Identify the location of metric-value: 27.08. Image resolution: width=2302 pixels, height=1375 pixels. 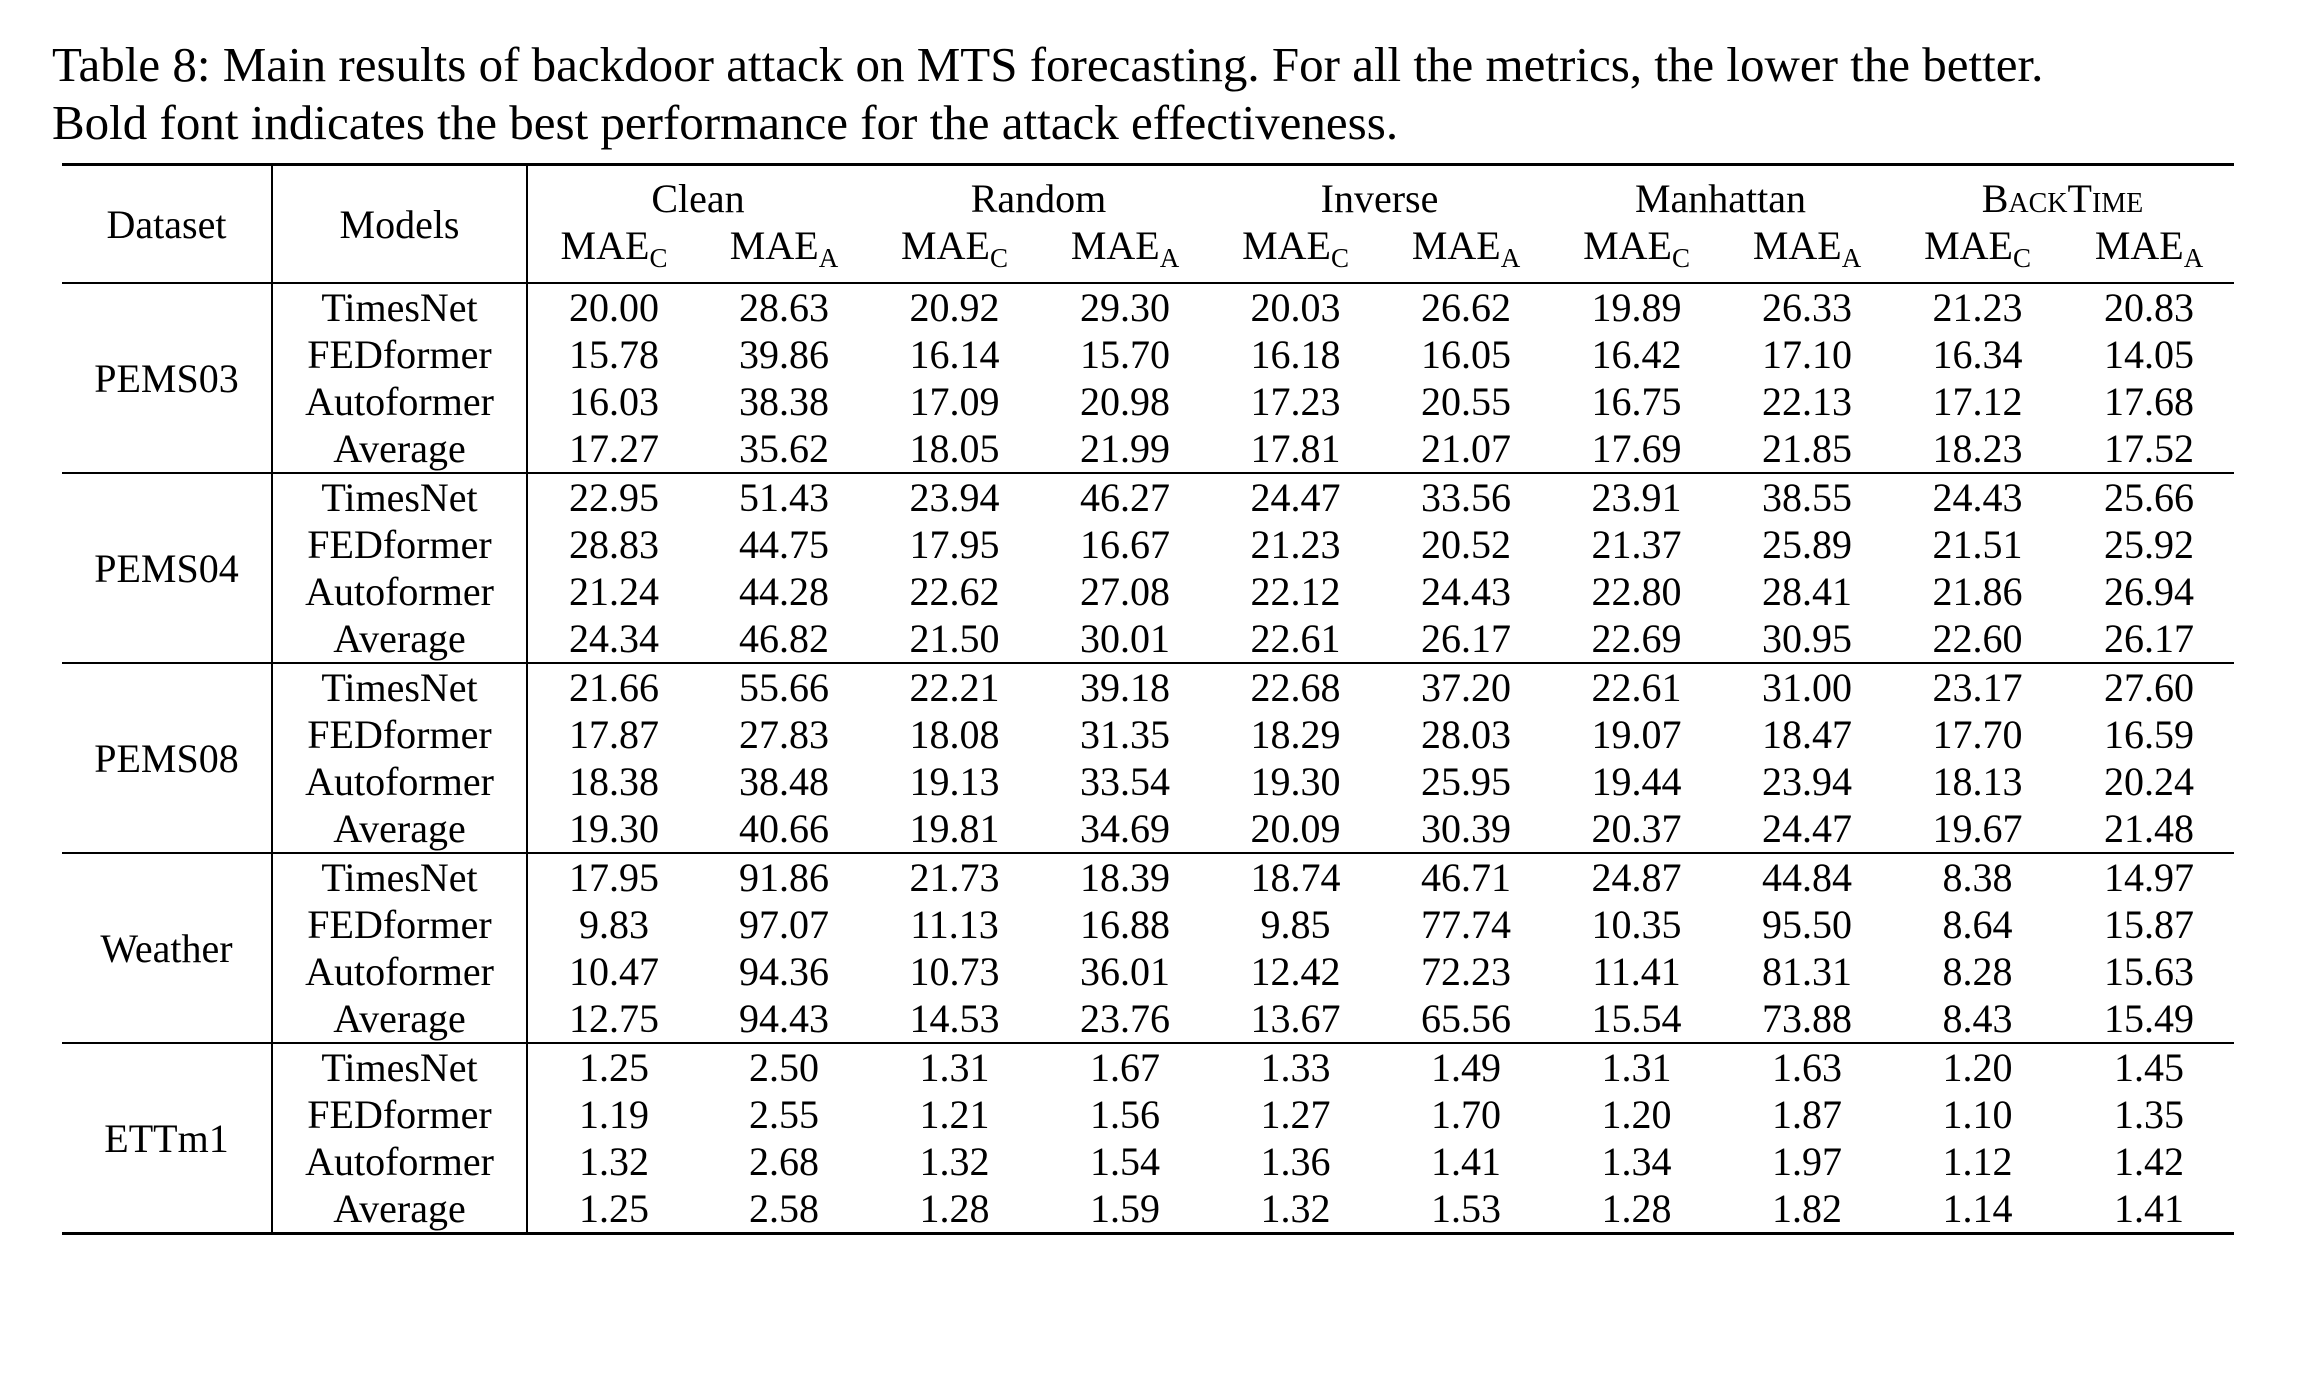
(1125, 591).